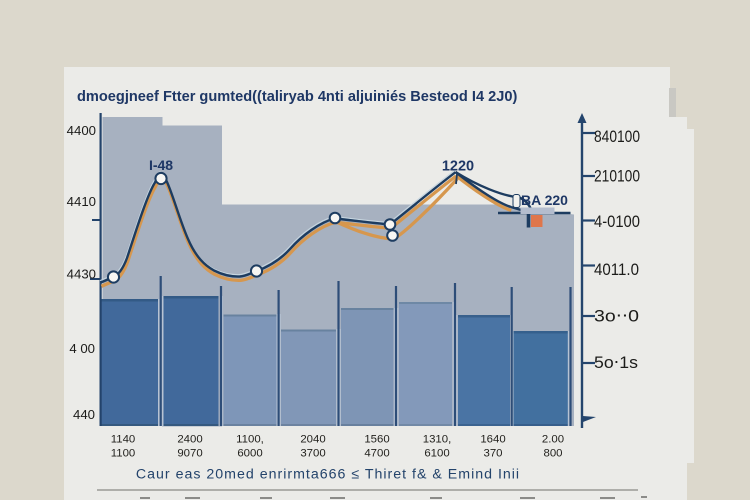 This screenshot has width=750, height=500. Describe the element at coordinates (617, 137) in the screenshot. I see `svg-text: 840100` at that location.